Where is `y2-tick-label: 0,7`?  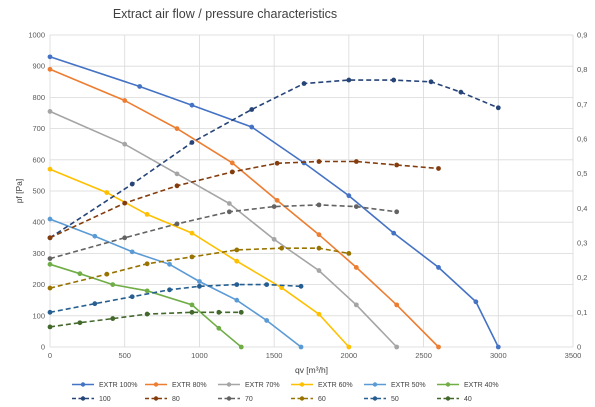
y2-tick-label: 0,7 is located at coordinates (582, 104).